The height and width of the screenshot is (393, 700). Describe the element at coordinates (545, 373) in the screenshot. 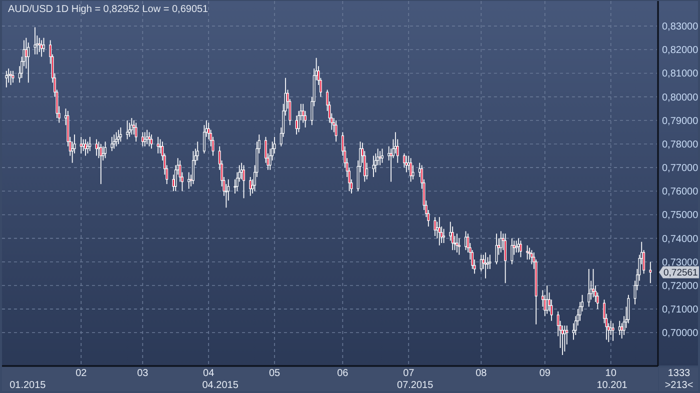

I see `x-tick-label: 09` at that location.